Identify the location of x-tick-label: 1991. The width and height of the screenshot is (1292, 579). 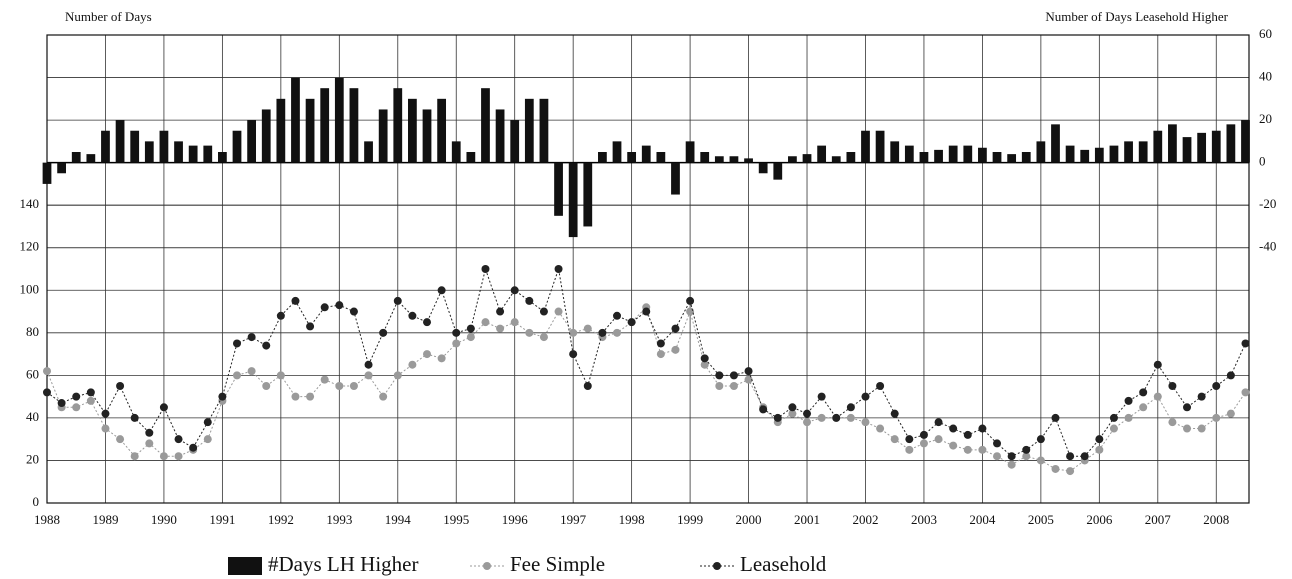
(222, 519).